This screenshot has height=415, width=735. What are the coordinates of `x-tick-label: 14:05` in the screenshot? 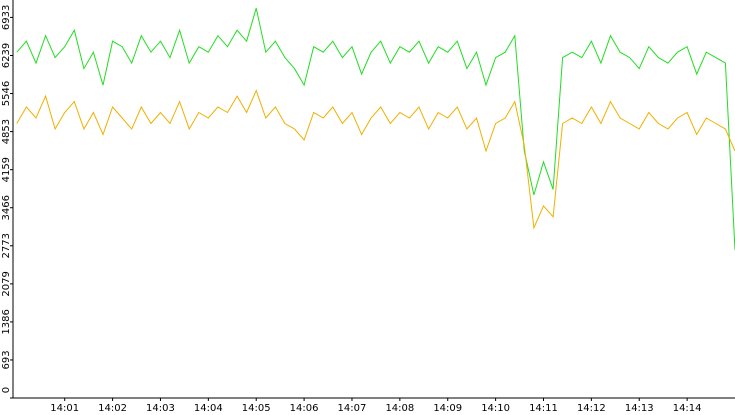 It's located at (256, 408).